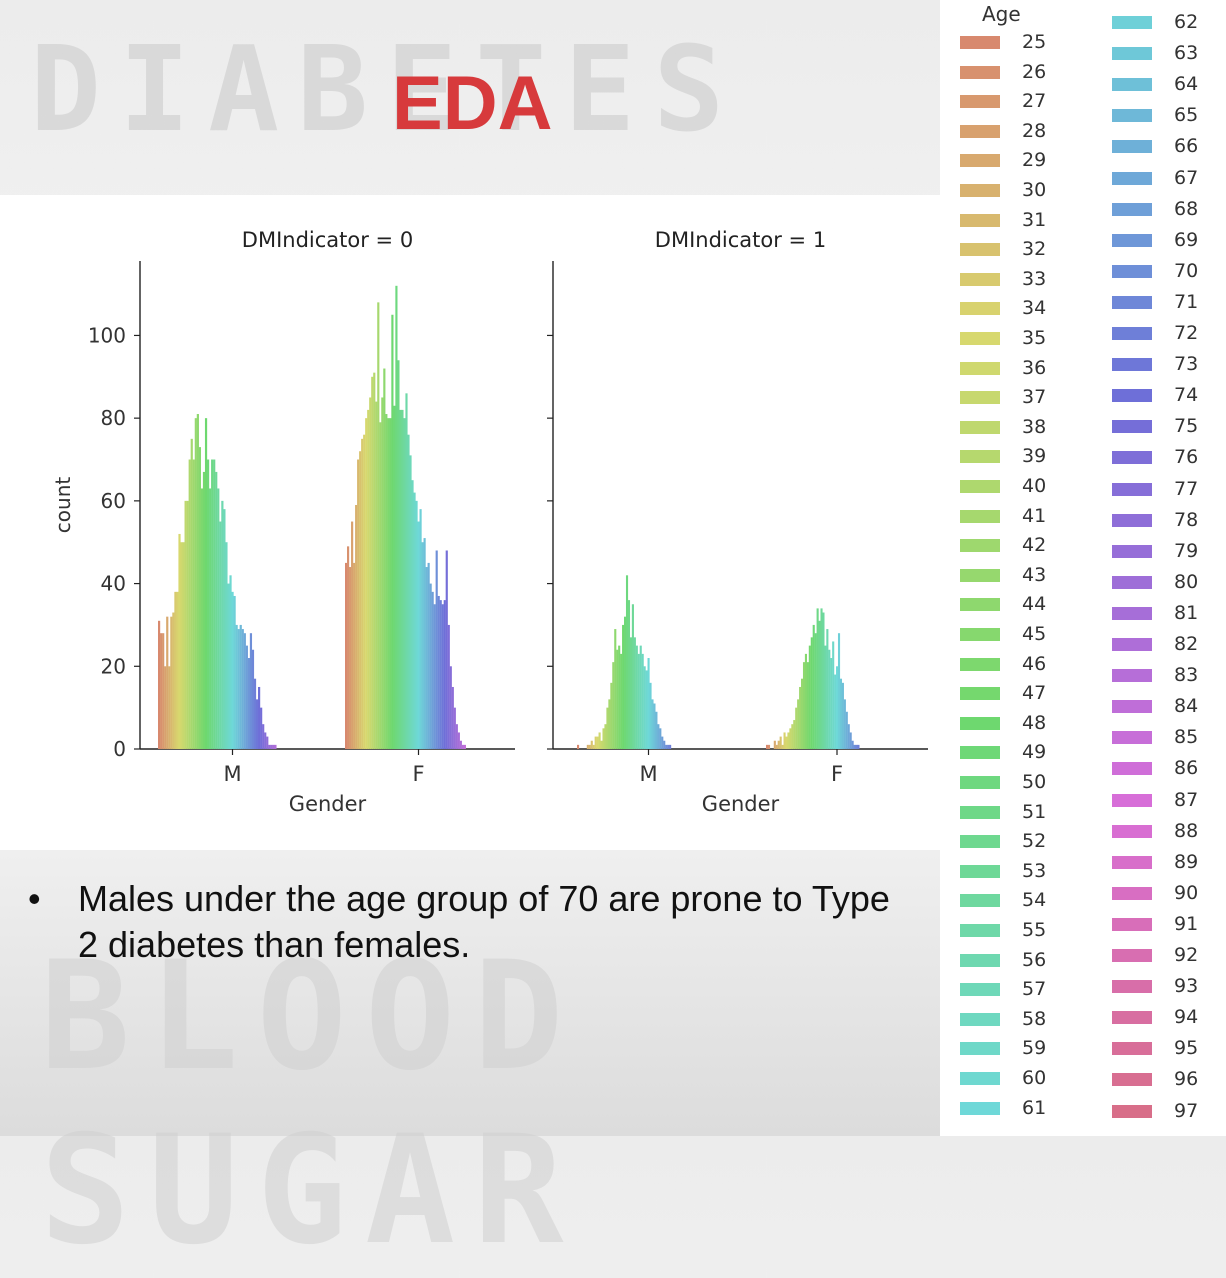  I want to click on legend-label: 25, so click(1034, 42).